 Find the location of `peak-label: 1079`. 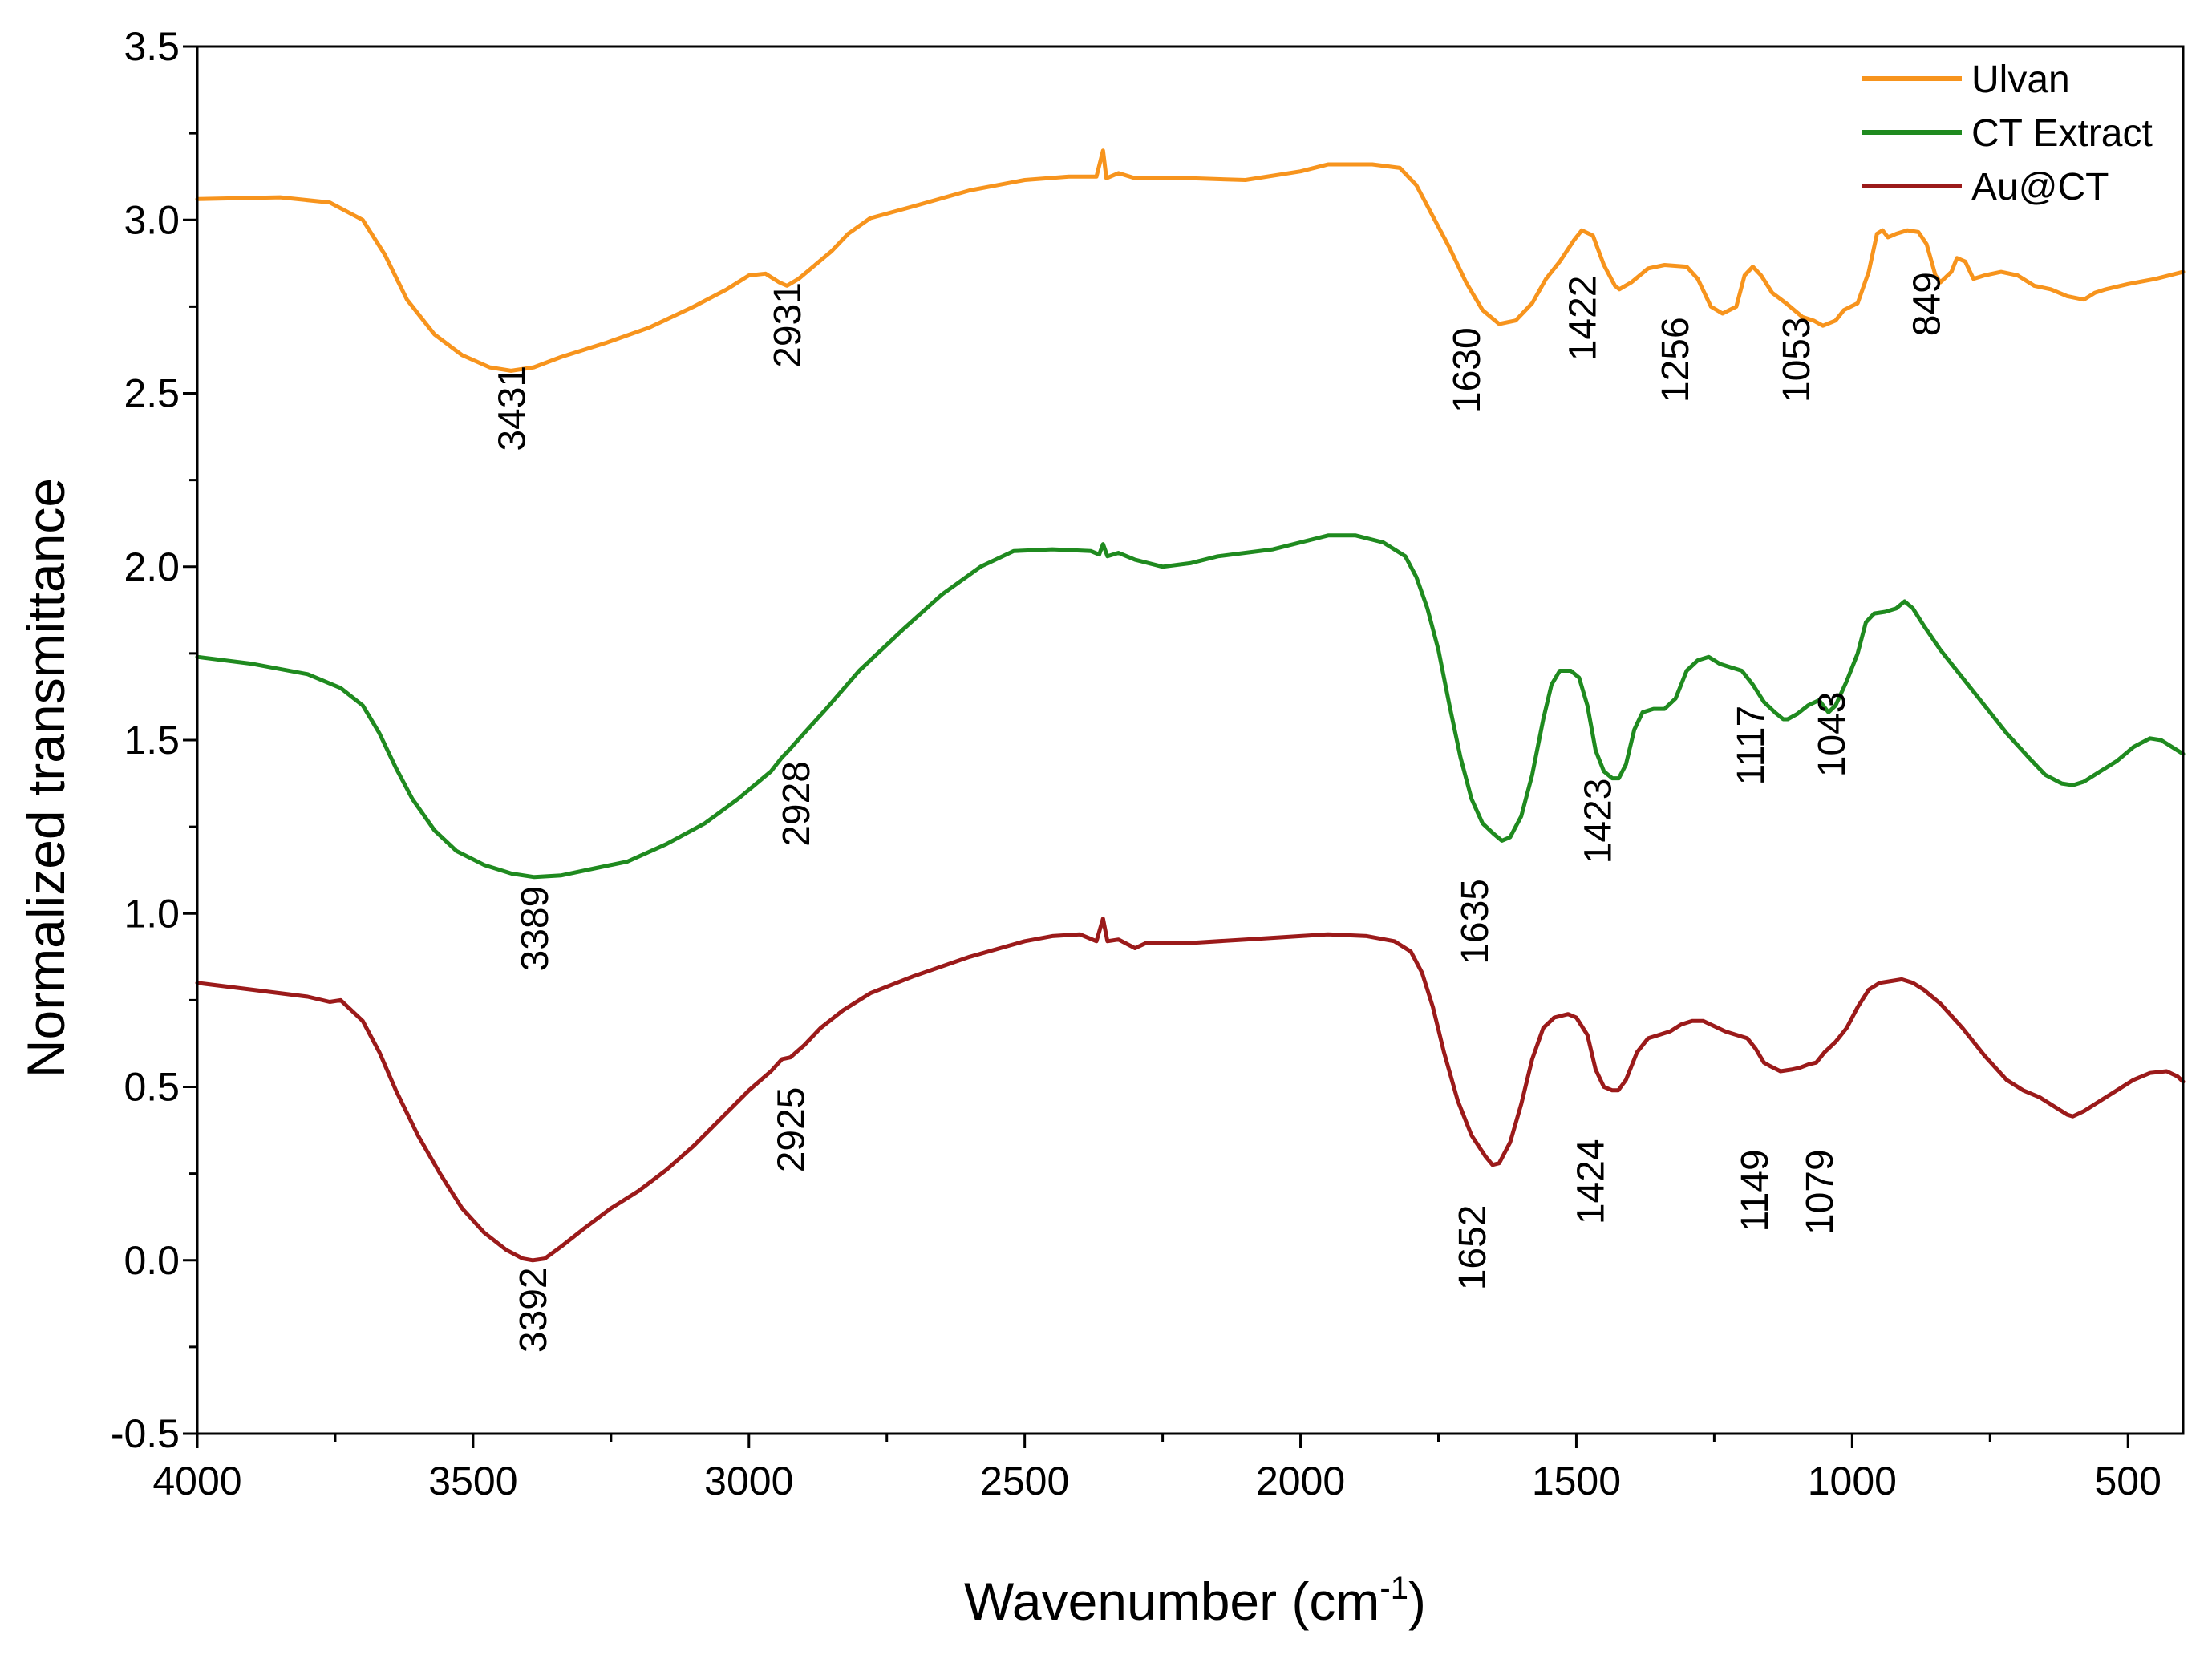

peak-label: 1079 is located at coordinates (1820, 1192).